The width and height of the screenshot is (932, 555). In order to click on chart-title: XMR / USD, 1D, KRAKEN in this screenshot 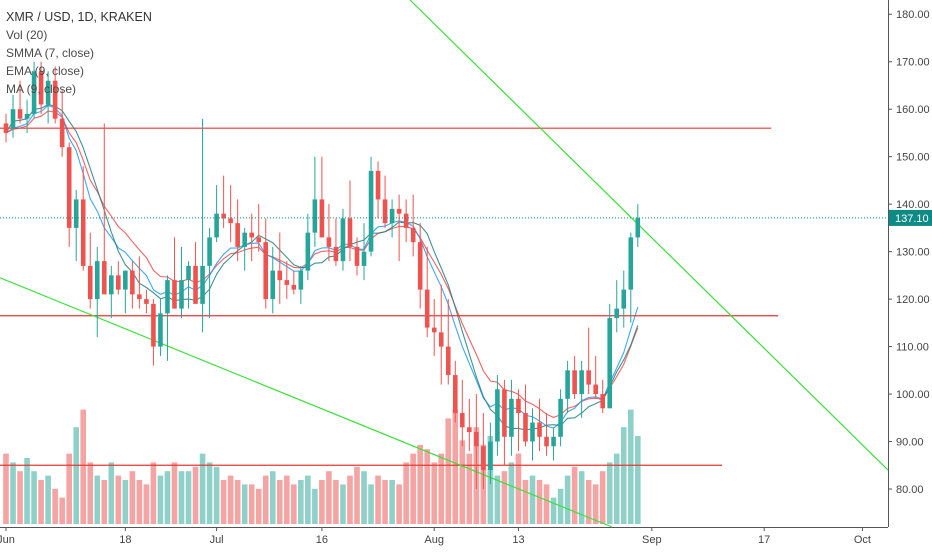, I will do `click(79, 17)`.